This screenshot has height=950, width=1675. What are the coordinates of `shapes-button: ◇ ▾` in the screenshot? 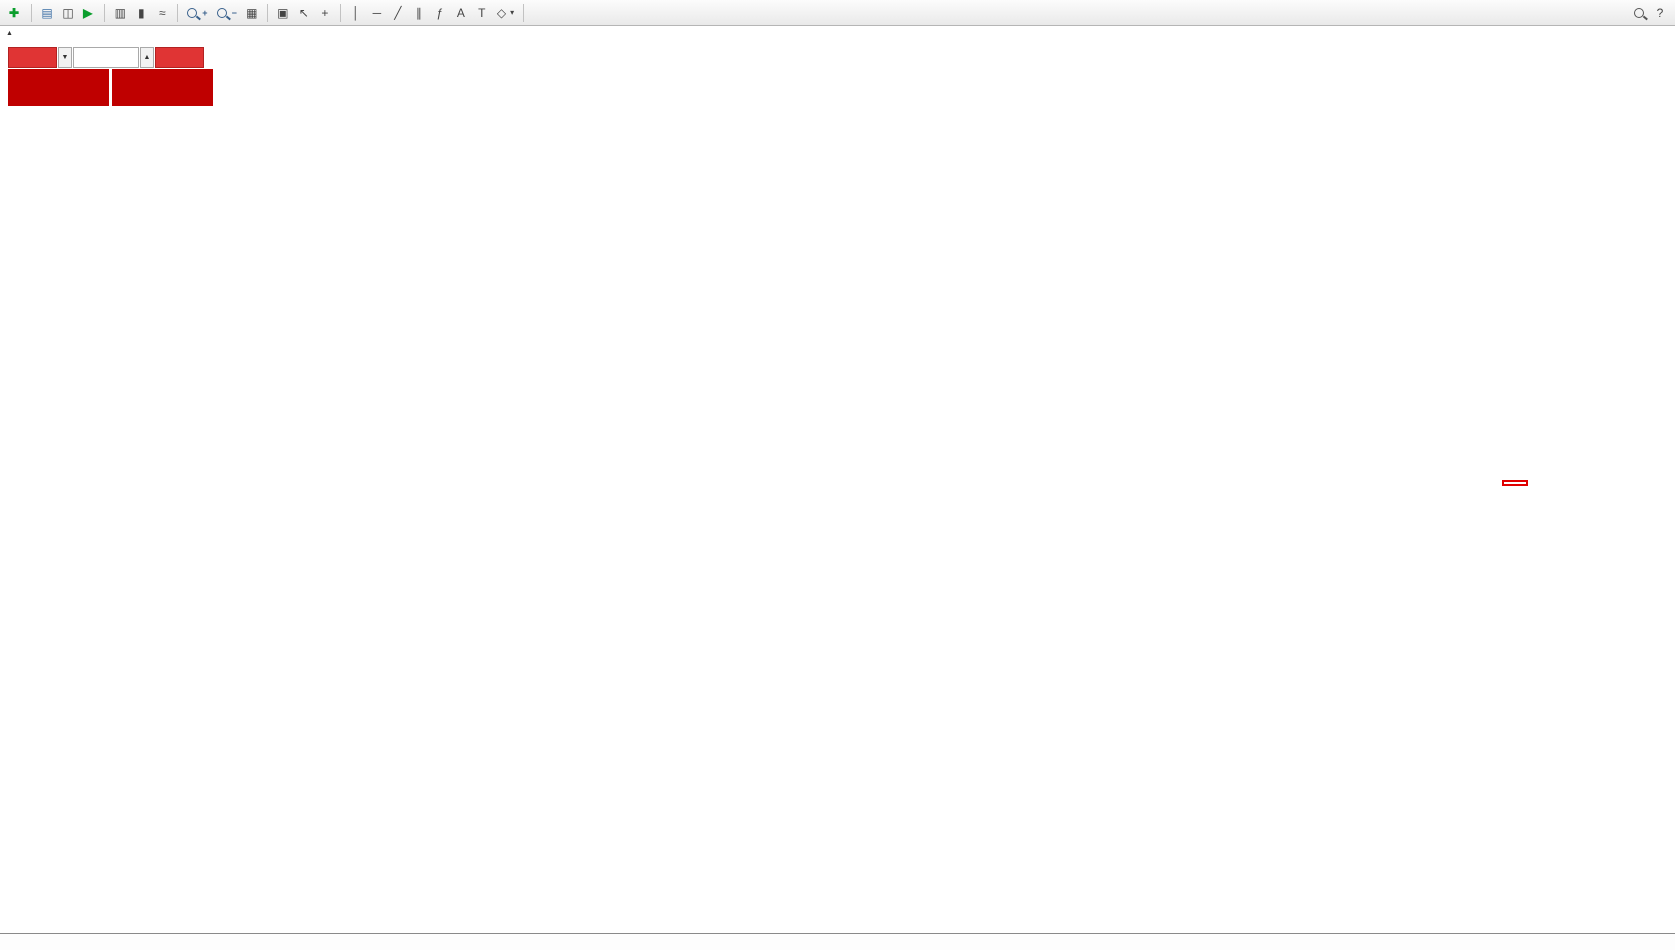 It's located at (505, 13).